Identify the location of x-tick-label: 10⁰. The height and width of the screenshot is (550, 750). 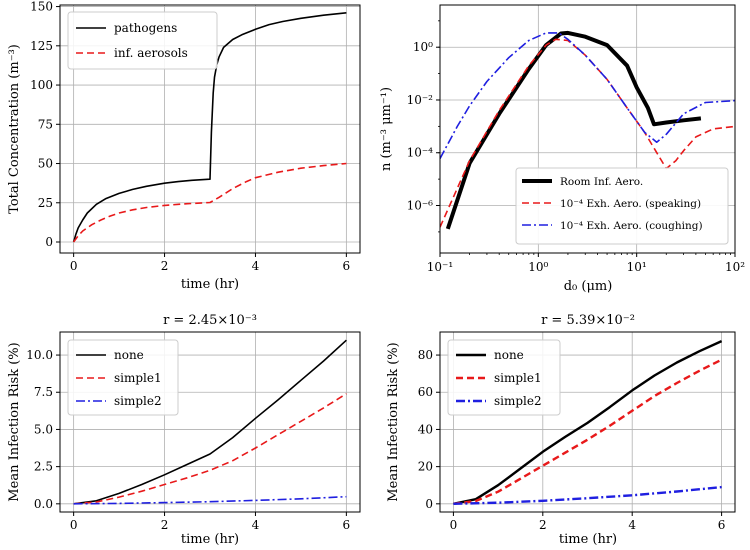
(538, 267).